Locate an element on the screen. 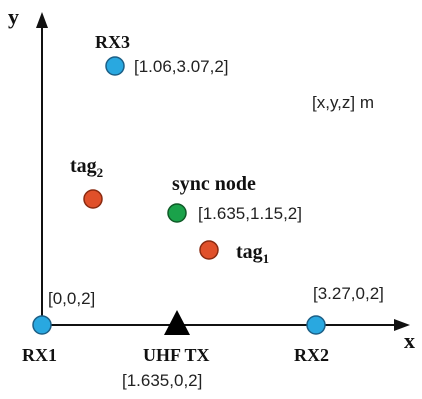  rx3-label: RX3 is located at coordinates (112, 42).